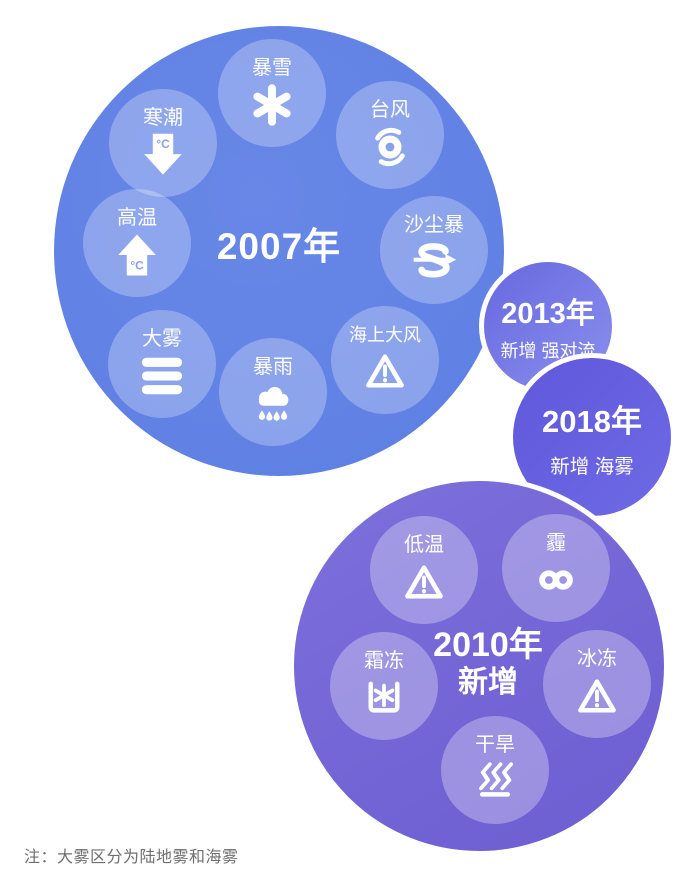  Describe the element at coordinates (273, 367) in the screenshot. I see `item-label: 暴雨` at that location.